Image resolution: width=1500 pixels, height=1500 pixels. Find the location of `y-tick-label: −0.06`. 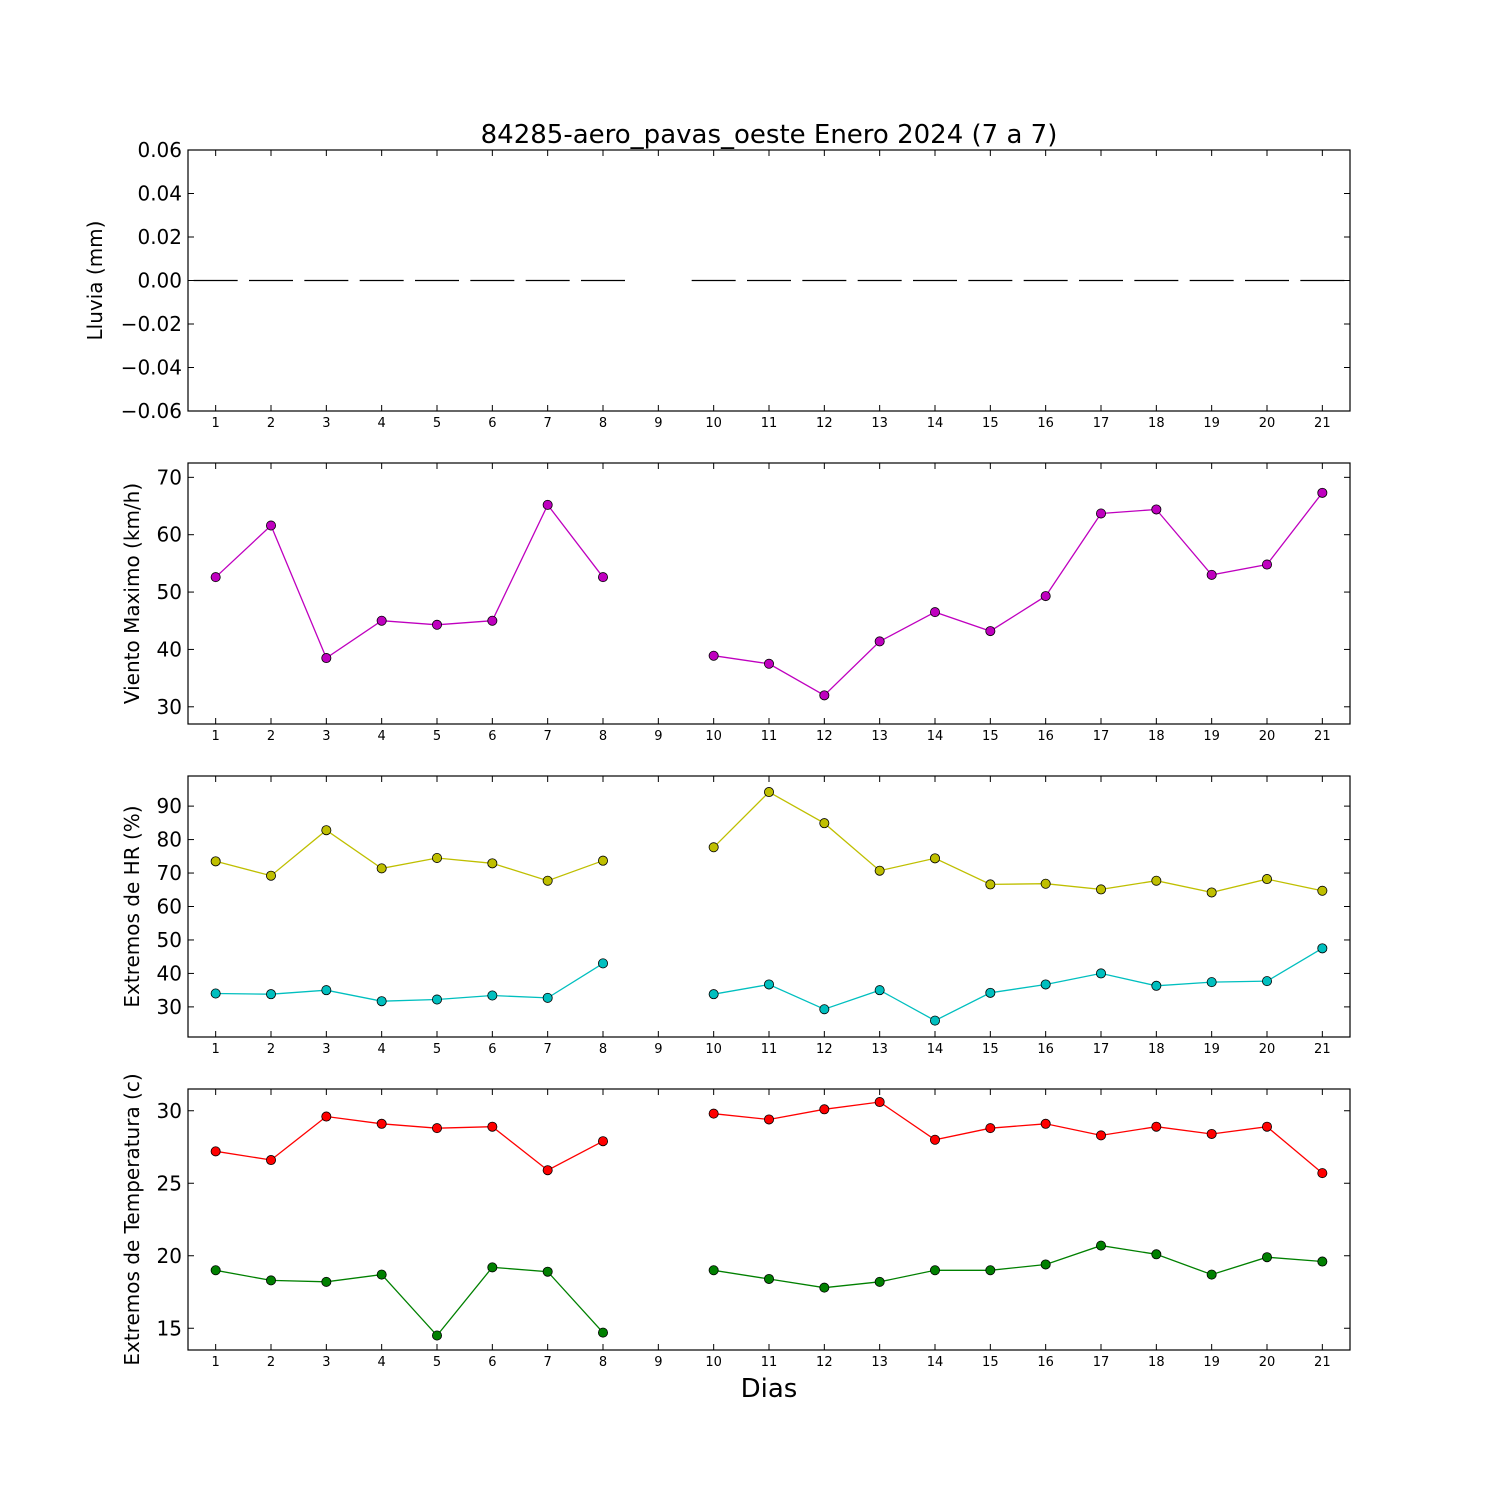

y-tick-label: −0.06 is located at coordinates (151, 411).